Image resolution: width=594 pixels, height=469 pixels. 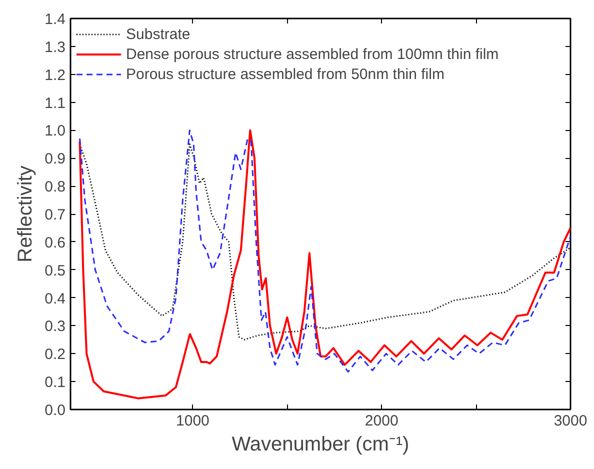 What do you see at coordinates (55, 187) in the screenshot?
I see `y-tick-label: 0.8` at bounding box center [55, 187].